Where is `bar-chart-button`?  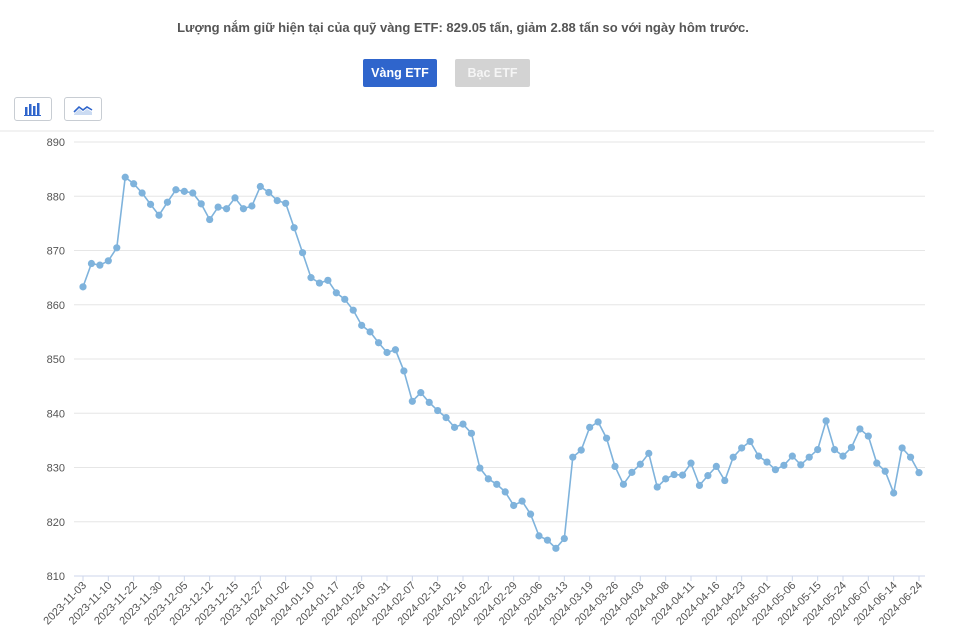
bar-chart-button is located at coordinates (33, 109).